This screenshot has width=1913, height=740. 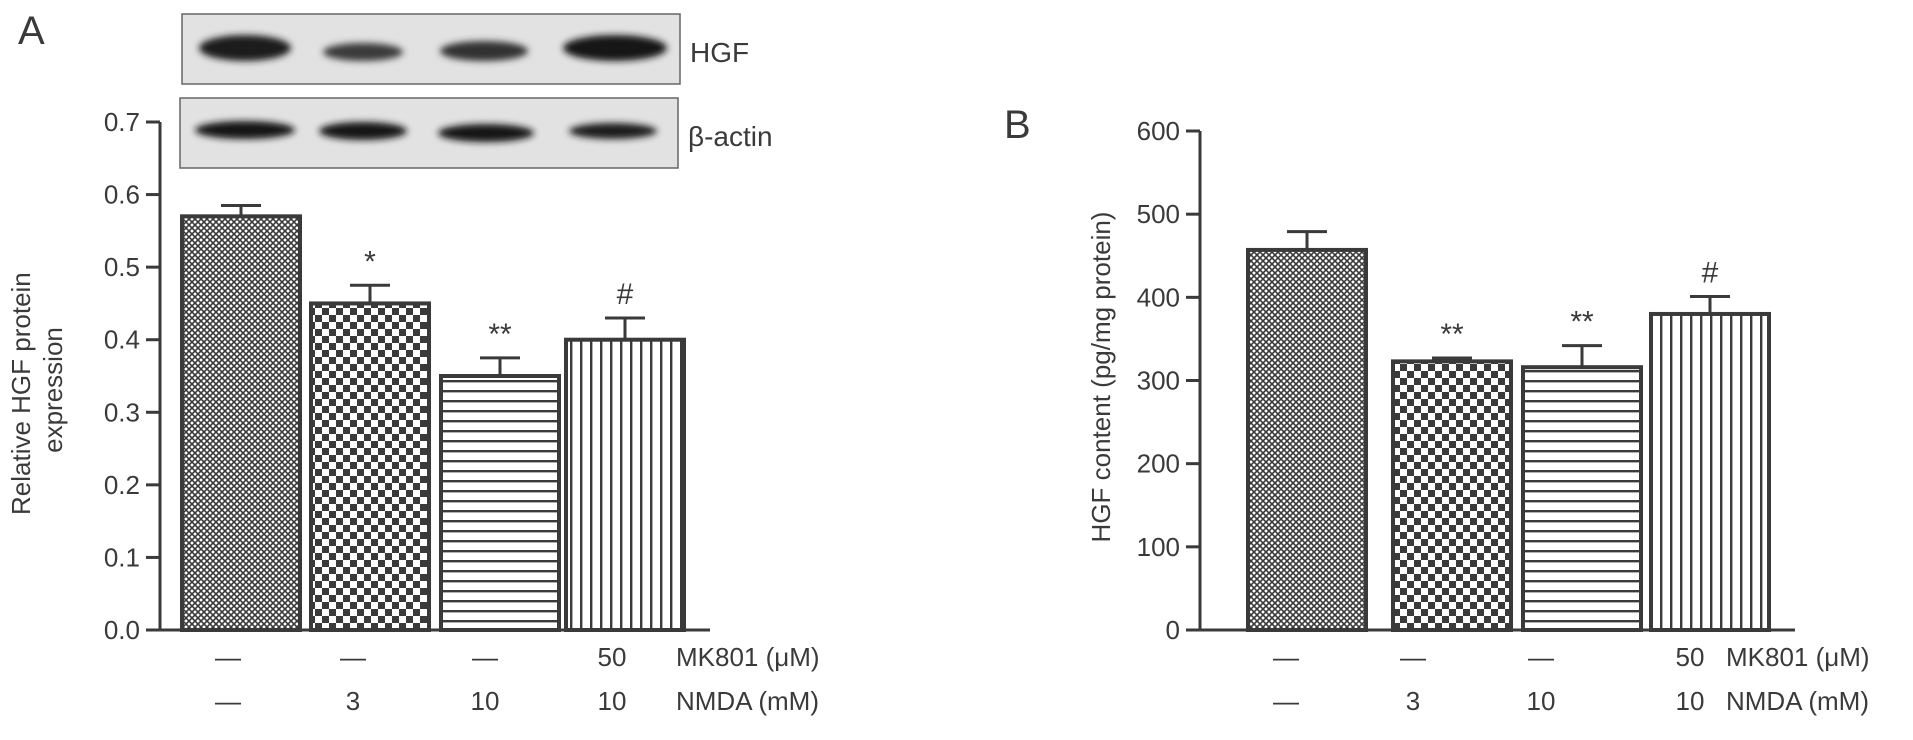 I want to click on y-tick-label: 0.3, so click(x=122, y=412).